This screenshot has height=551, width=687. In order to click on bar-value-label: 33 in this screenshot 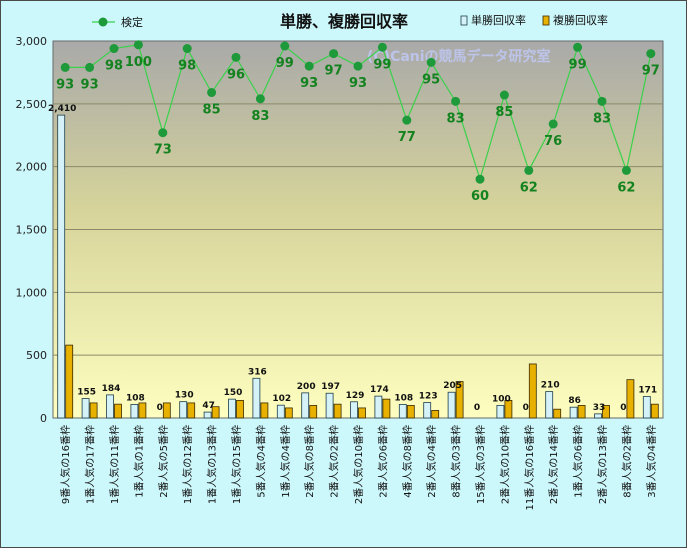, I will do `click(599, 408)`.